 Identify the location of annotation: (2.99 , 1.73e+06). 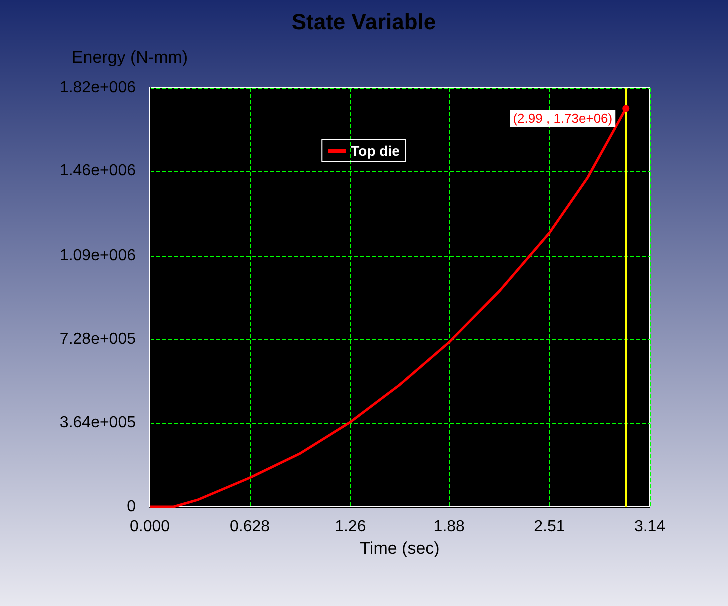
(563, 118).